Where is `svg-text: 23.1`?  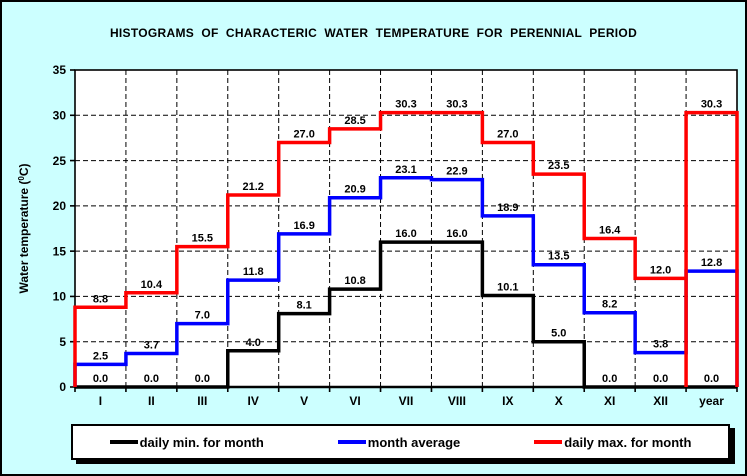 svg-text: 23.1 is located at coordinates (405, 170).